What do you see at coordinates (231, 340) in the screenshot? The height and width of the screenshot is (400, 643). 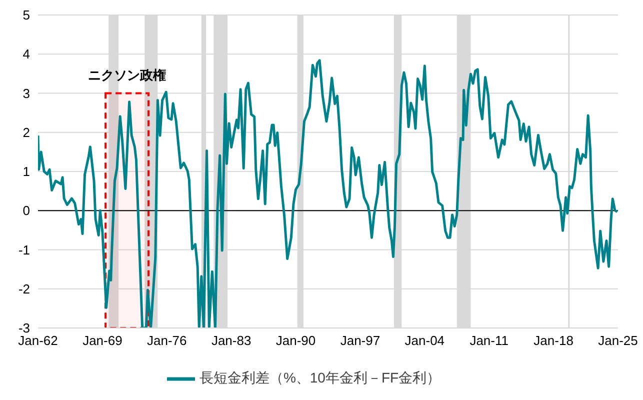 I see `x-tick-label: Jan-83` at bounding box center [231, 340].